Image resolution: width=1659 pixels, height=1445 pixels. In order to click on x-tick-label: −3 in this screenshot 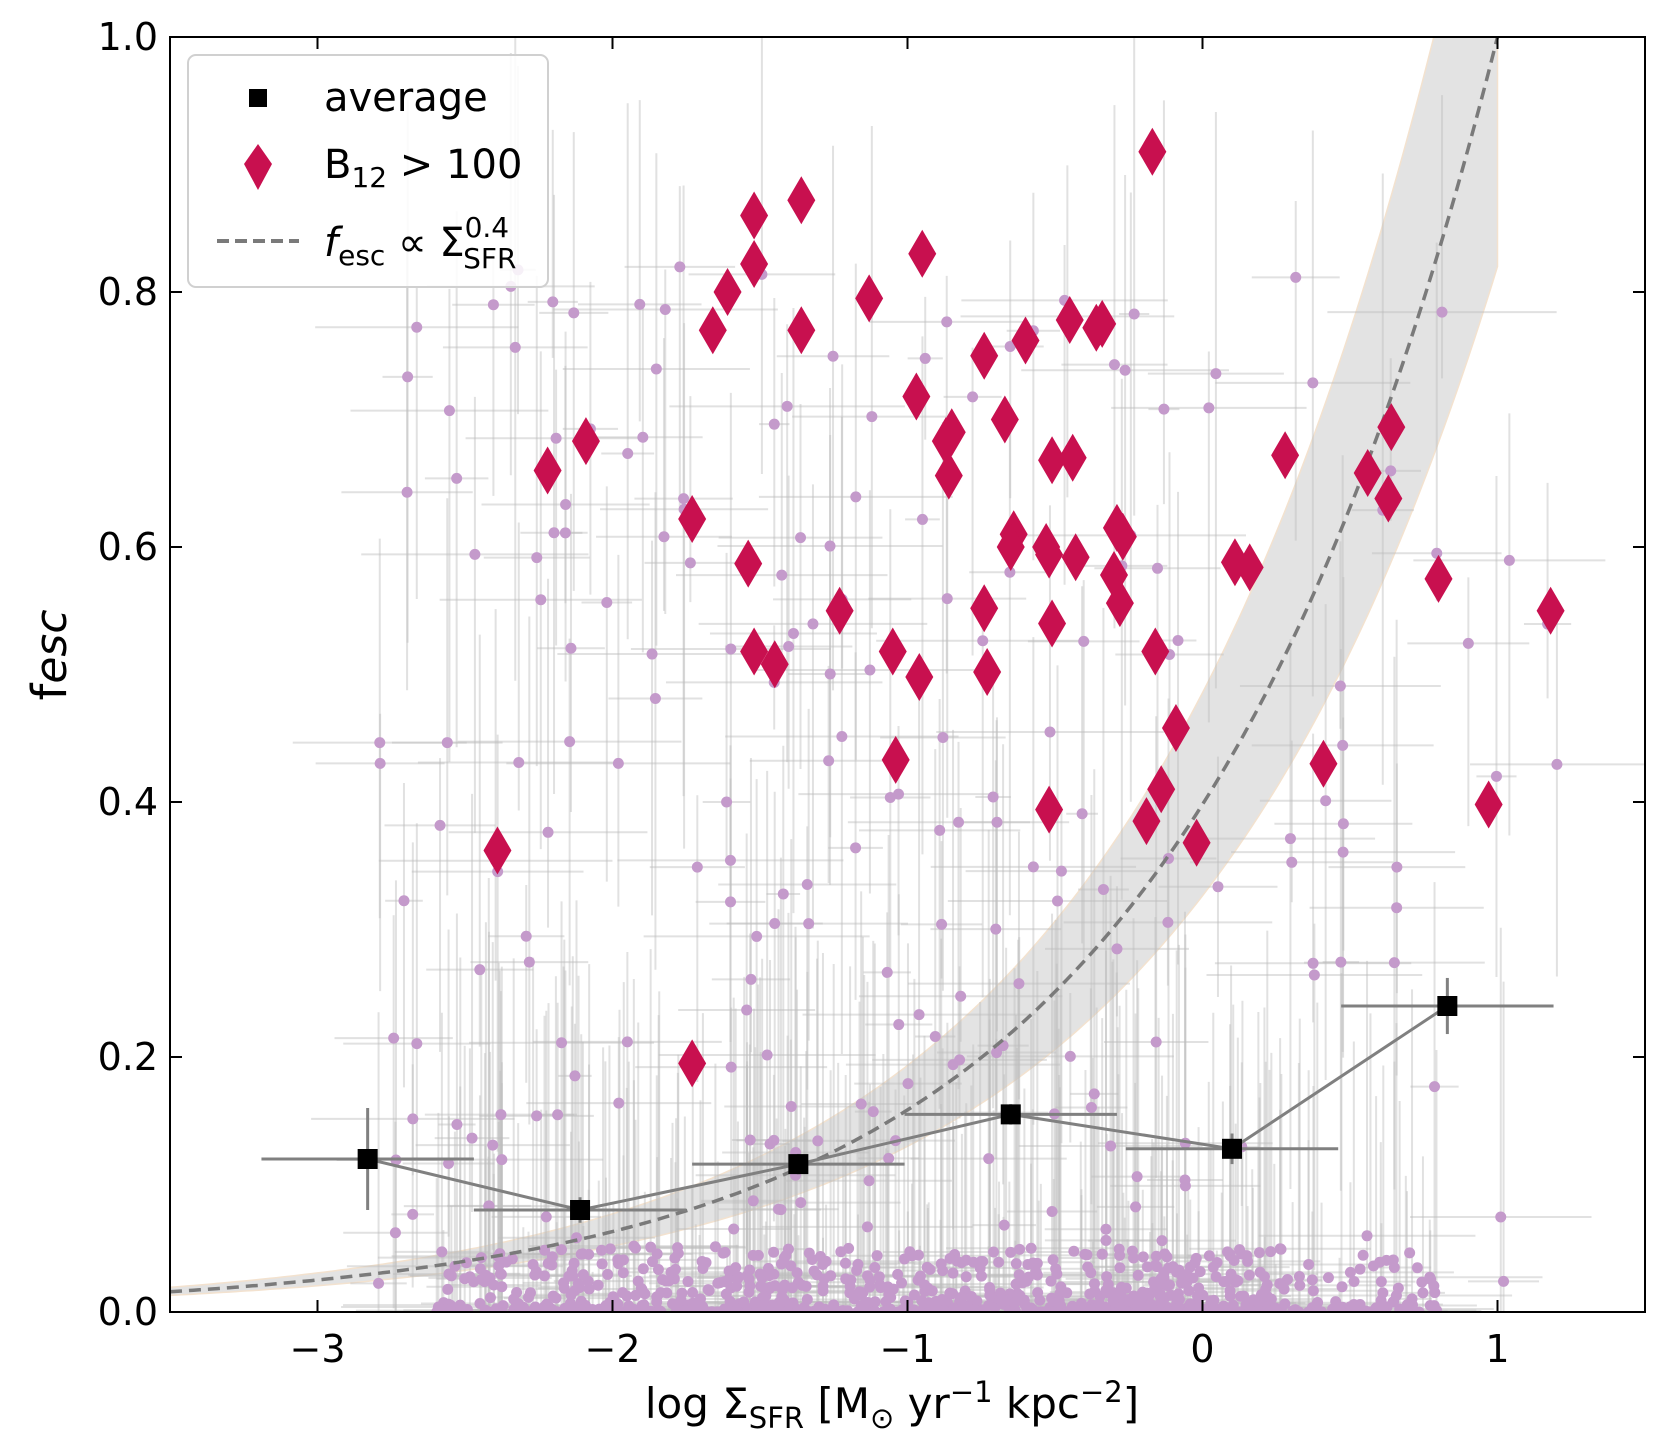, I will do `click(317, 1349)`.